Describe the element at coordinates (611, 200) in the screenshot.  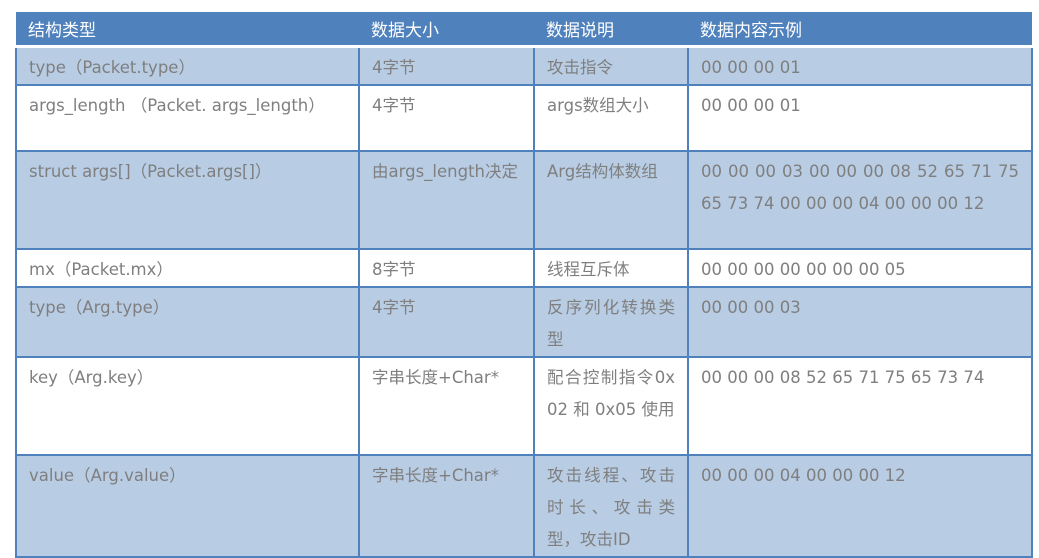
I see `cell-desc: Arg结构体数组` at that location.